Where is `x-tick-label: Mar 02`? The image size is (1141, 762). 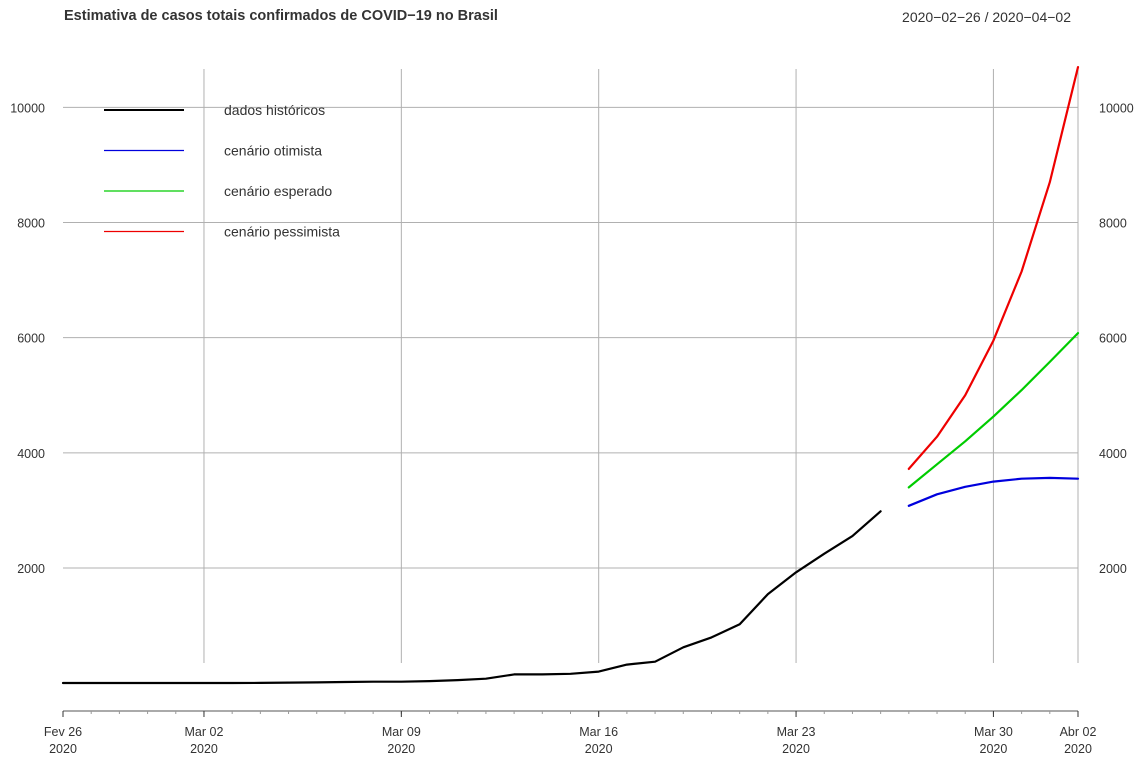
x-tick-label: Mar 02 is located at coordinates (204, 732).